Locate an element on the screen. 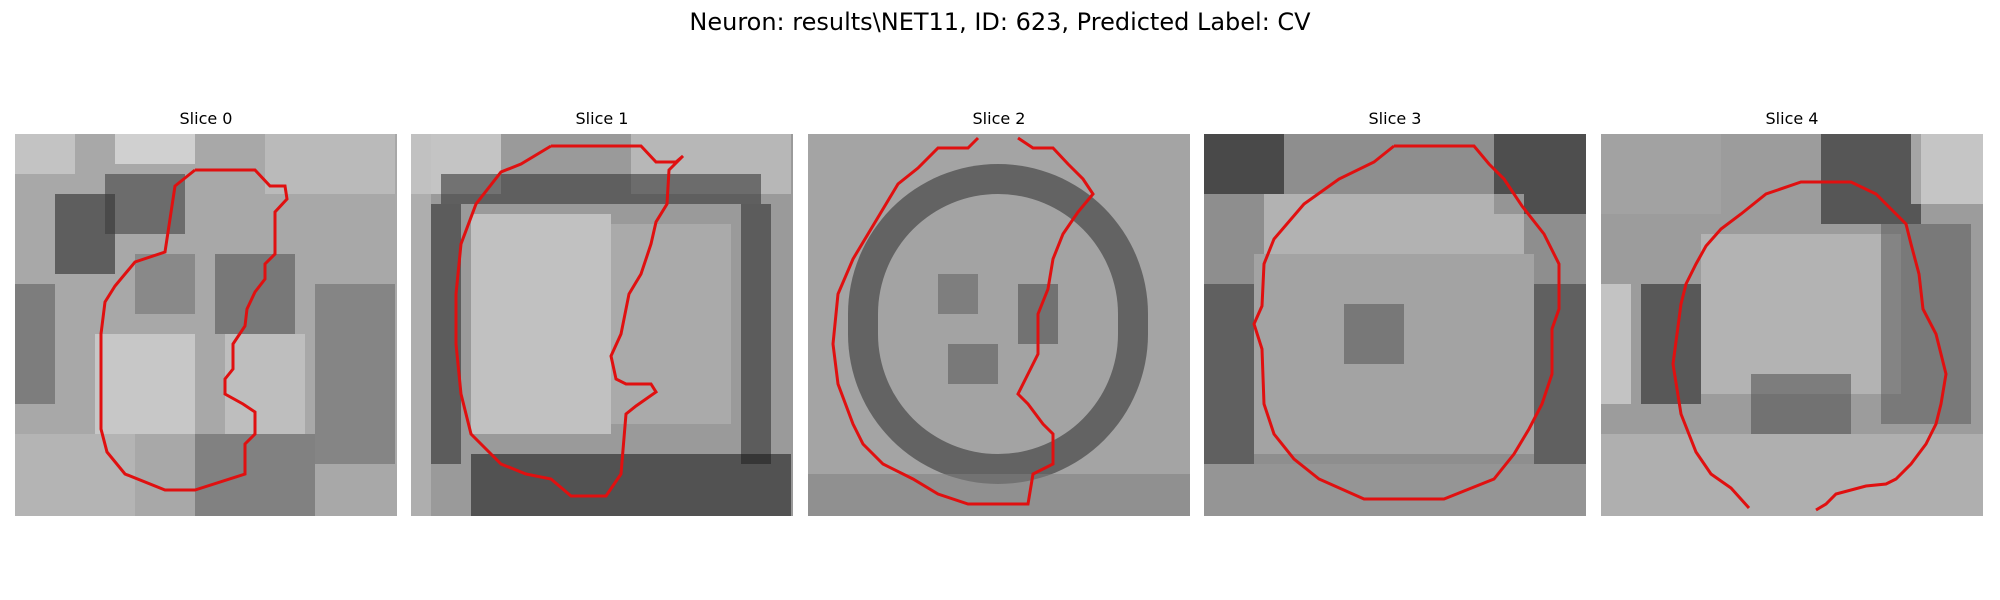 Image resolution: width=2000 pixels, height=600 pixels. slice-panel-0: Slice 0 is located at coordinates (206, 312).